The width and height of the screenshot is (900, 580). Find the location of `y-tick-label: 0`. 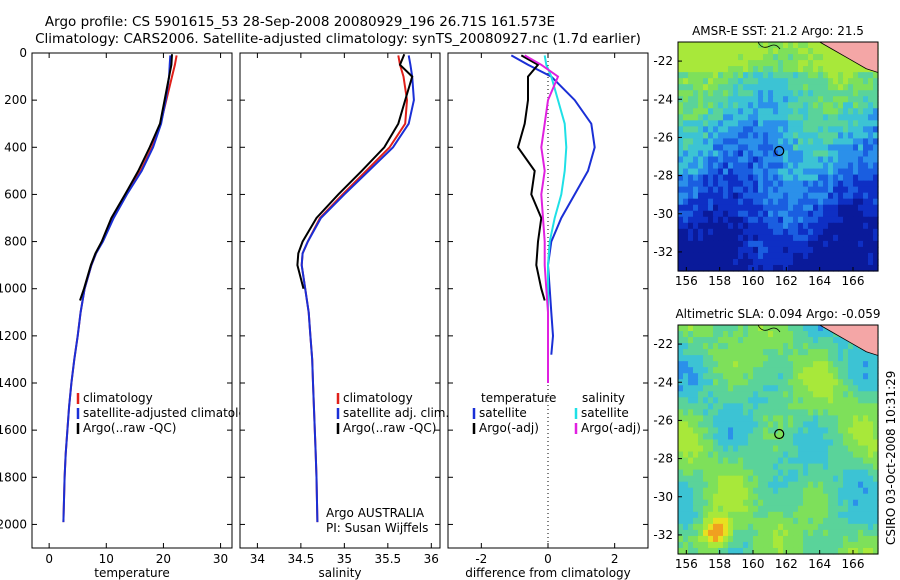

y-tick-label: 0 is located at coordinates (23, 53).